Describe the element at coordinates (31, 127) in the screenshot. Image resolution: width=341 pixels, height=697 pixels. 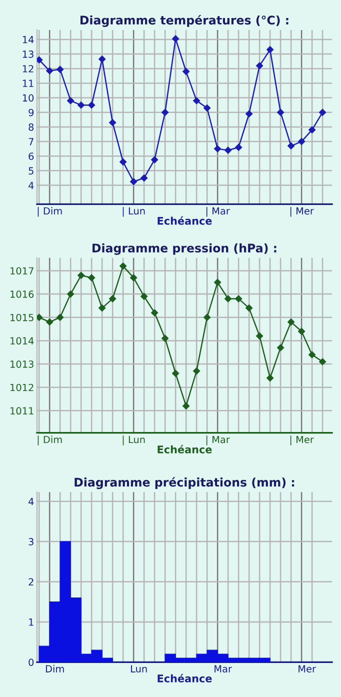
I see `y-tick-label: 8` at that location.